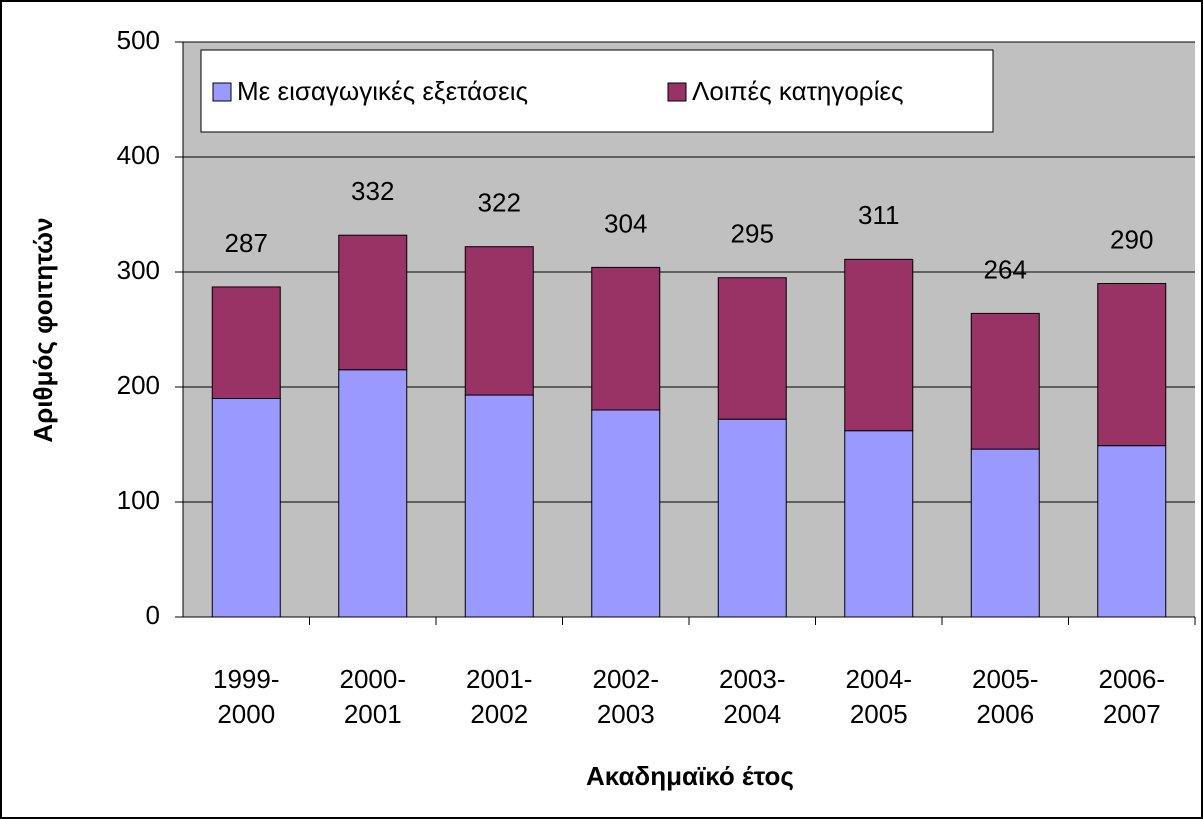 This screenshot has width=1203, height=819. What do you see at coordinates (373, 696) in the screenshot?
I see `x-tick-label: 2000-2001` at bounding box center [373, 696].